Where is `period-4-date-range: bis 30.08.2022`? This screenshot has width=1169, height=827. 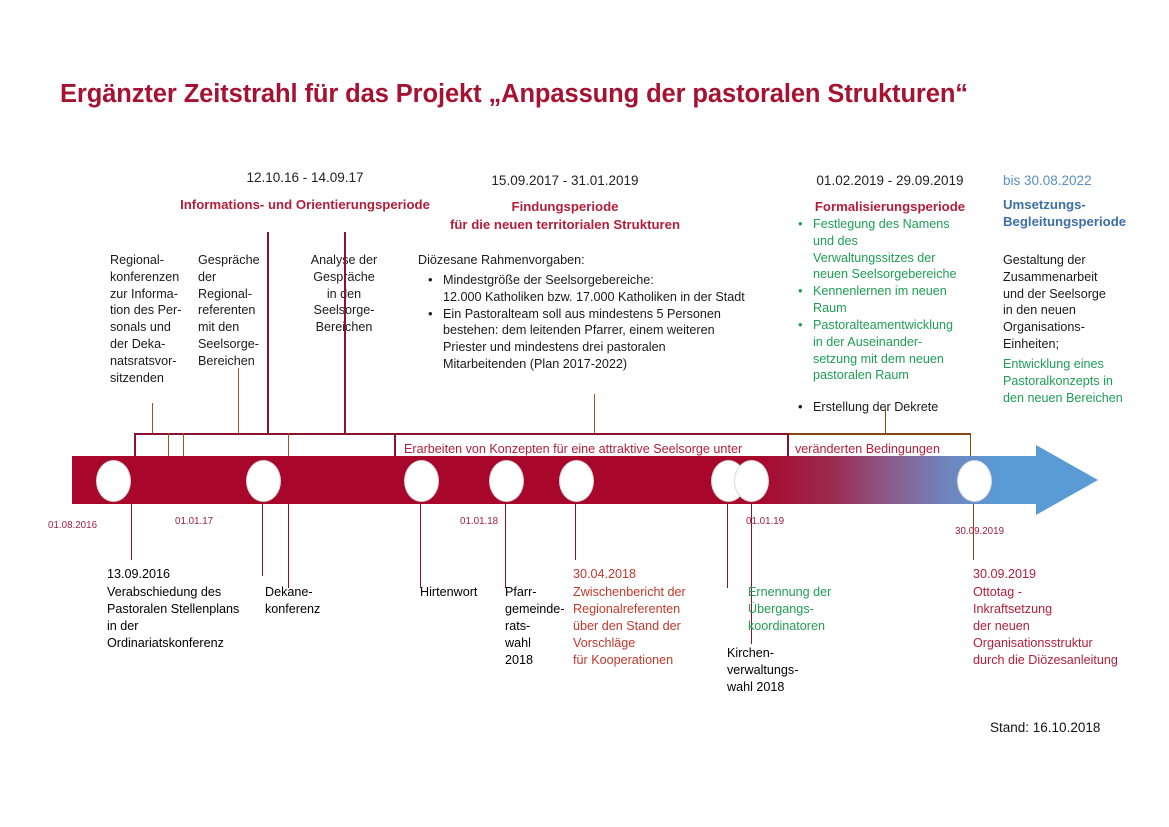
period-4-date-range: bis 30.08.2022 is located at coordinates (1047, 180).